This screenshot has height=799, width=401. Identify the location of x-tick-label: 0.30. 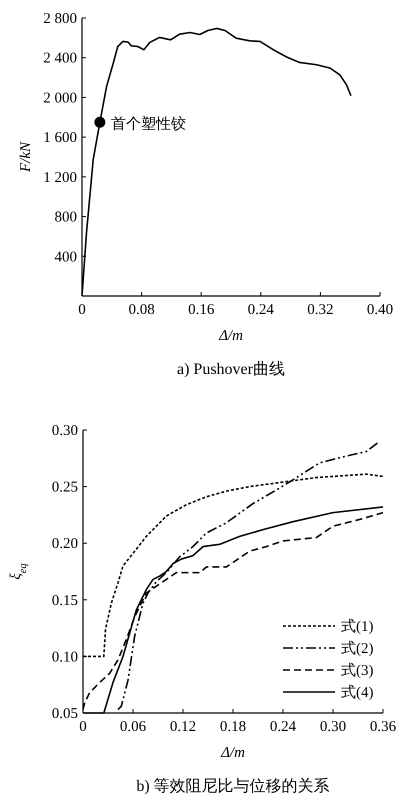
(333, 727).